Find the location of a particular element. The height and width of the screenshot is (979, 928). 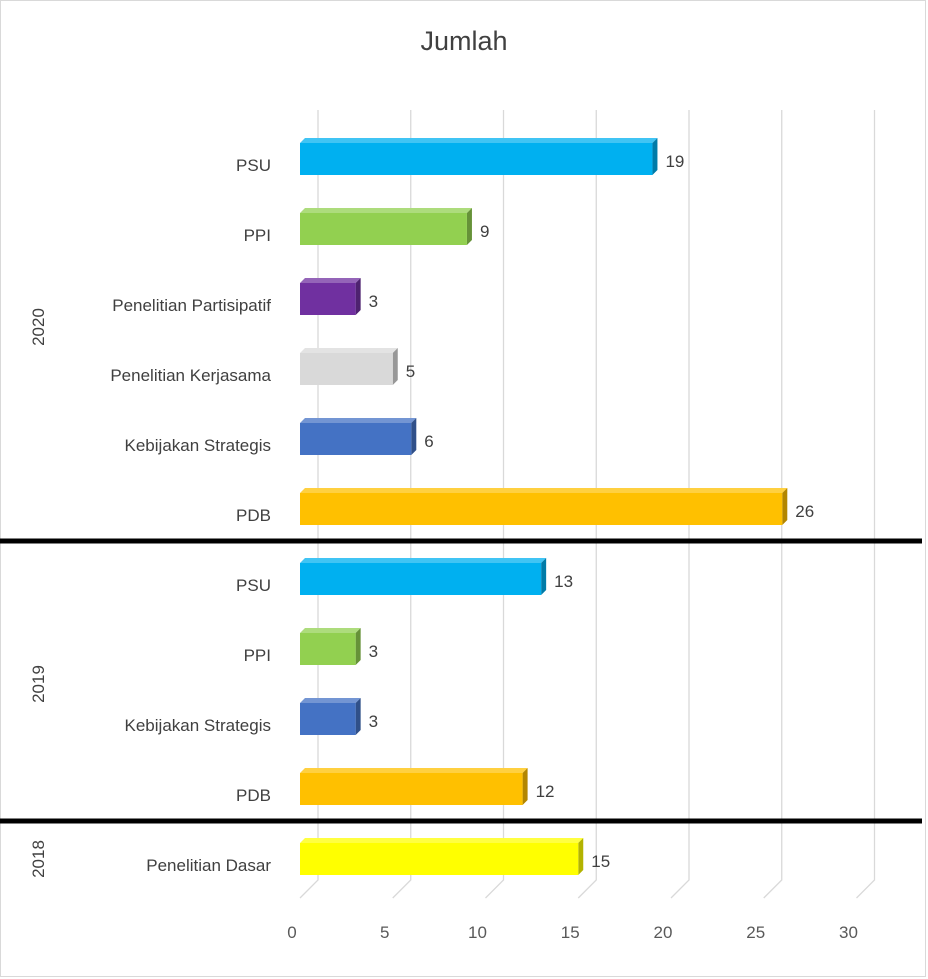

data-label: 15 is located at coordinates (600, 861).